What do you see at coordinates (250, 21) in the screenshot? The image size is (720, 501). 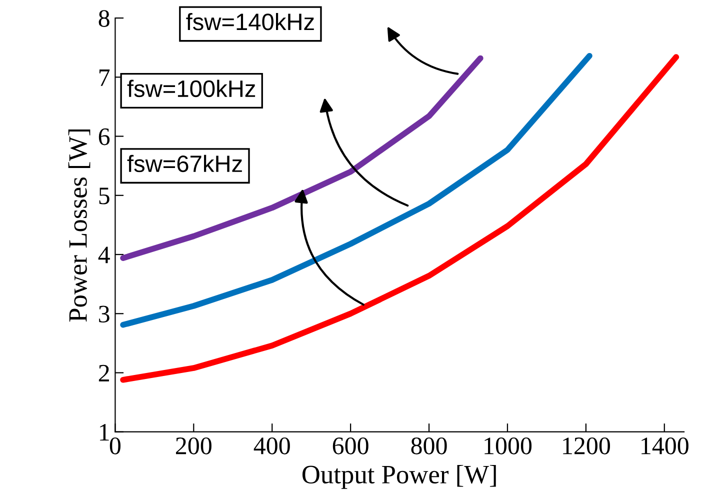 I see `annotation: fsw=140kHz` at bounding box center [250, 21].